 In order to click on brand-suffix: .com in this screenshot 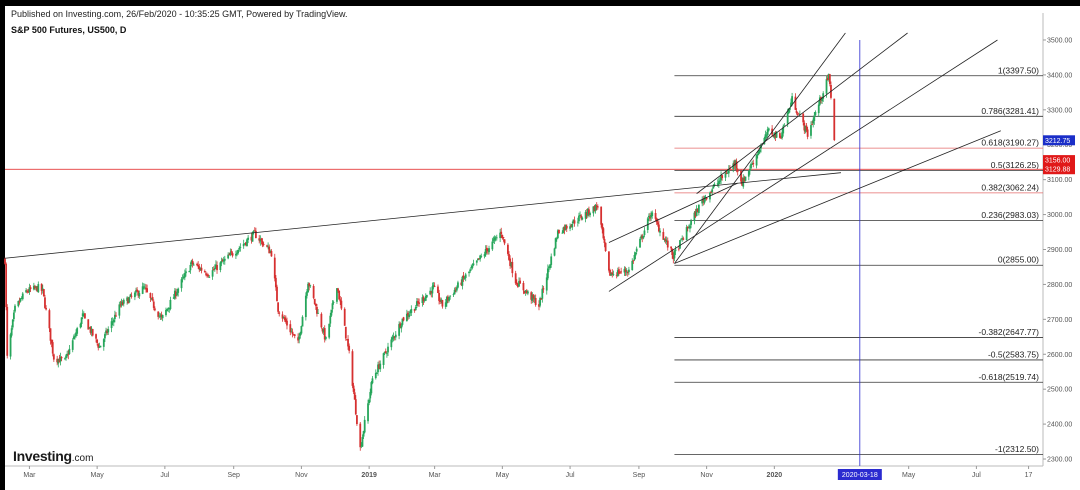, I will do `click(82, 458)`.